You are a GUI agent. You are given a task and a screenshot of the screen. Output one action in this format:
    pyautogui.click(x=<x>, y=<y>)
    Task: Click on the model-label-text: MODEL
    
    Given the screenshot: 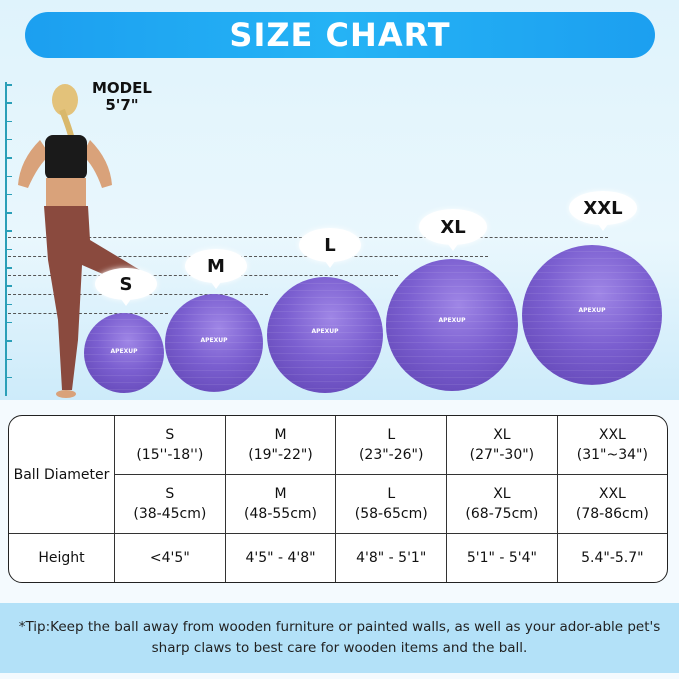 What is the action you would take?
    pyautogui.click(x=122, y=88)
    